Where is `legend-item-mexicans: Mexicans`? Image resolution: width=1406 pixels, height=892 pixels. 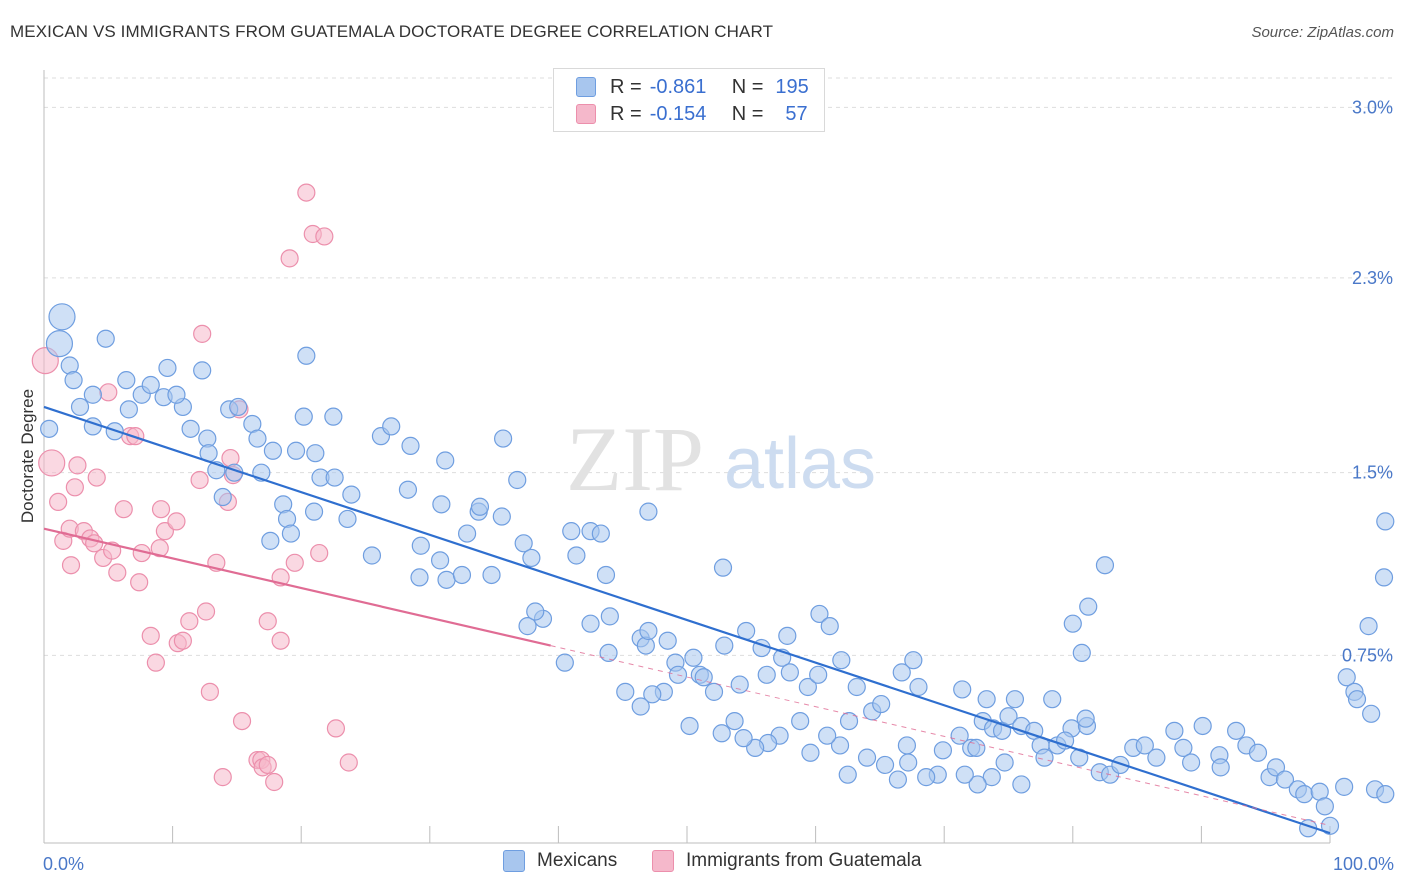
legend-item-mexicans: Mexicans is located at coordinates (560, 861).